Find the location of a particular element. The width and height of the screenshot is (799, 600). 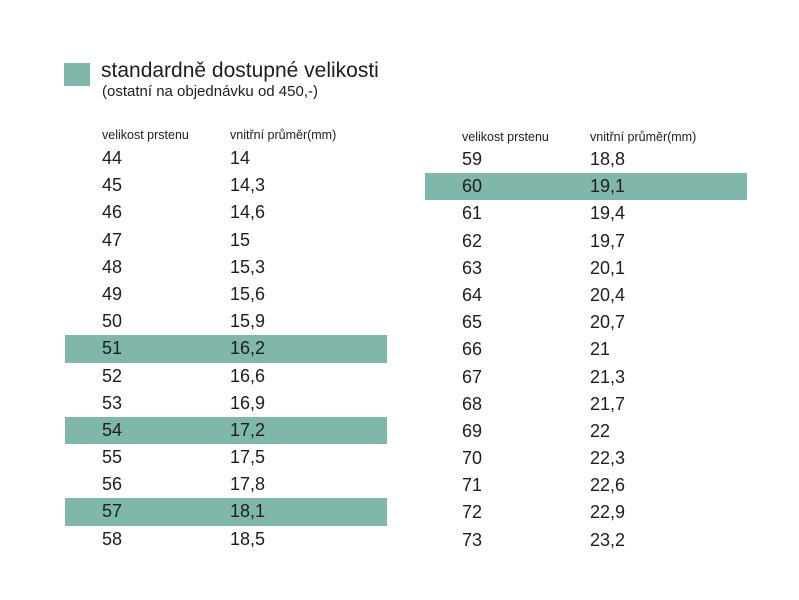

inner-diameter-cell: 16,9 is located at coordinates (248, 402).